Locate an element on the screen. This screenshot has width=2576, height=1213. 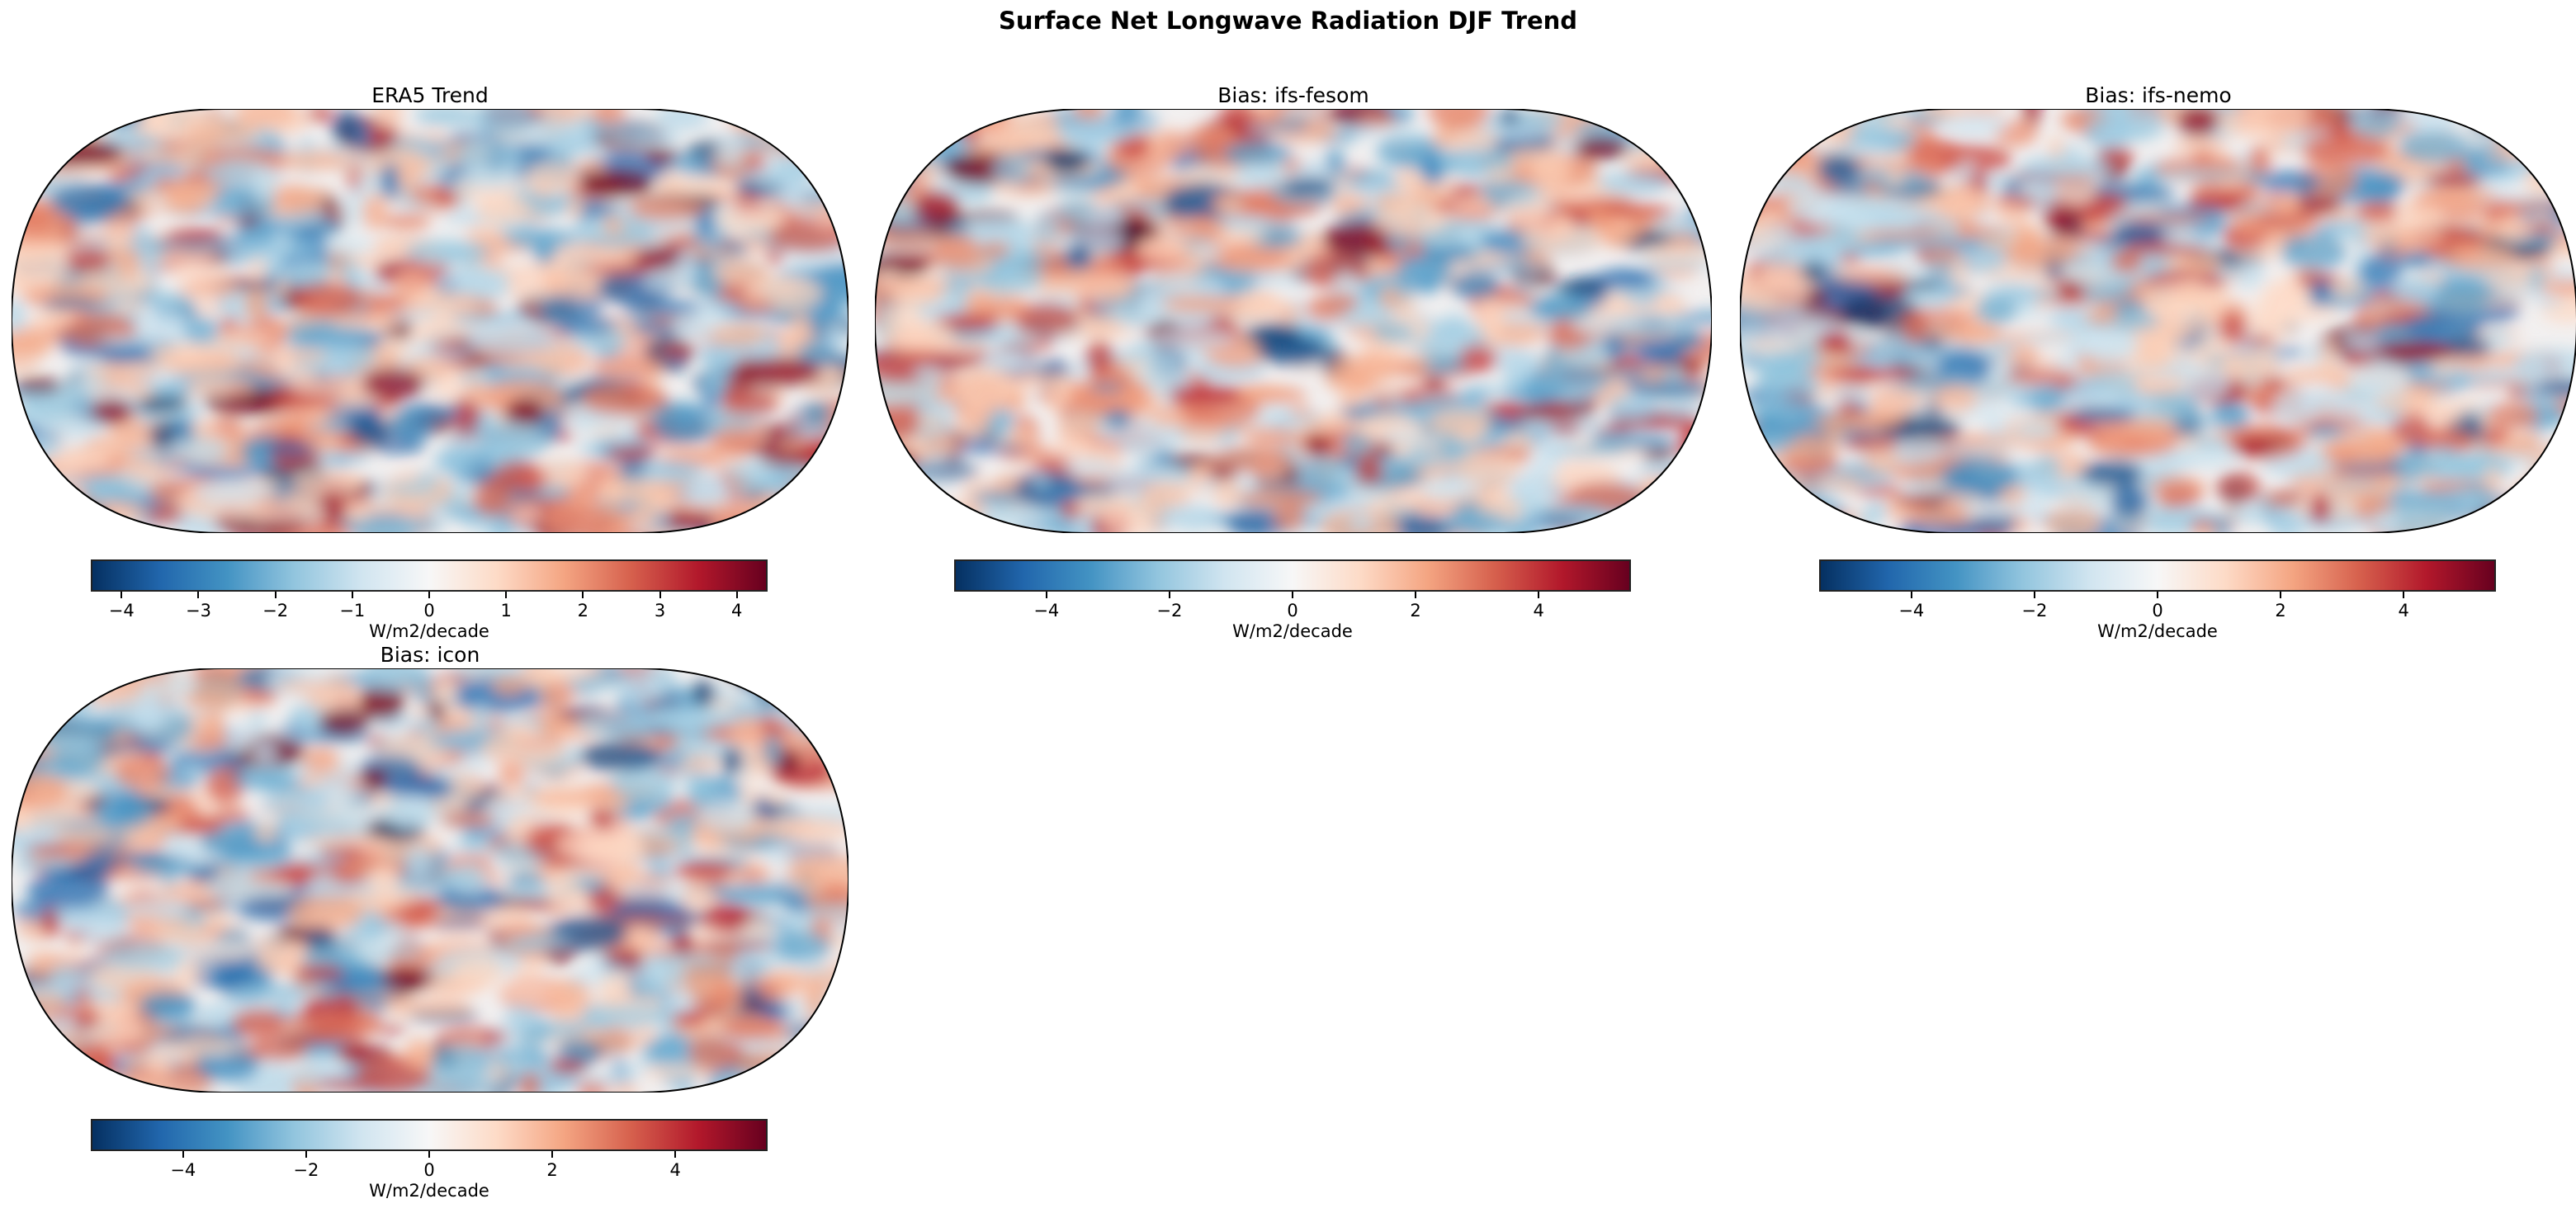
colorbar-tick-label: −1 is located at coordinates (352, 611).